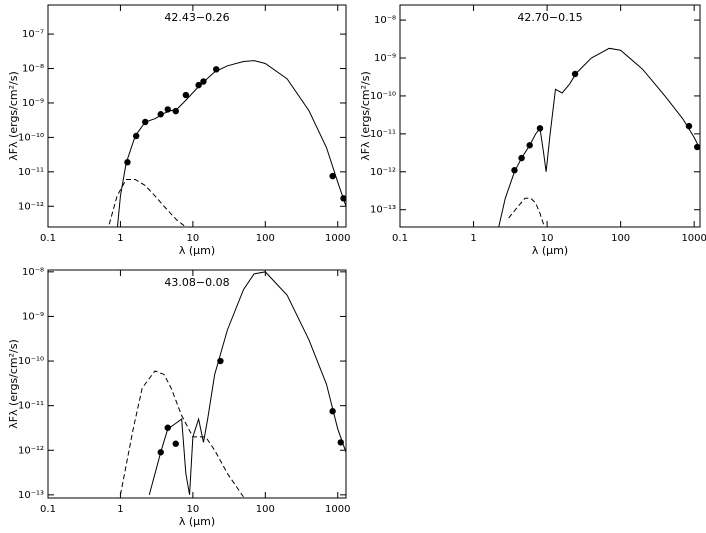 This screenshot has height=533, width=706. Describe the element at coordinates (33, 34) in the screenshot. I see `y-tick-label: 10⁻⁷` at that location.